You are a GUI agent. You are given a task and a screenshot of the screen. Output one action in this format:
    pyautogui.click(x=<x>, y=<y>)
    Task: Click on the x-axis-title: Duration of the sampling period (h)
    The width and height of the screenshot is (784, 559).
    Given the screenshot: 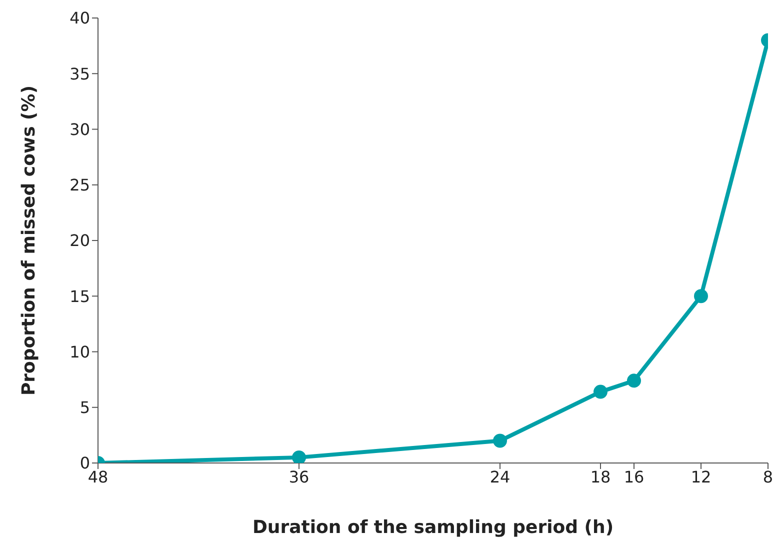 What is the action you would take?
    pyautogui.click(x=433, y=527)
    